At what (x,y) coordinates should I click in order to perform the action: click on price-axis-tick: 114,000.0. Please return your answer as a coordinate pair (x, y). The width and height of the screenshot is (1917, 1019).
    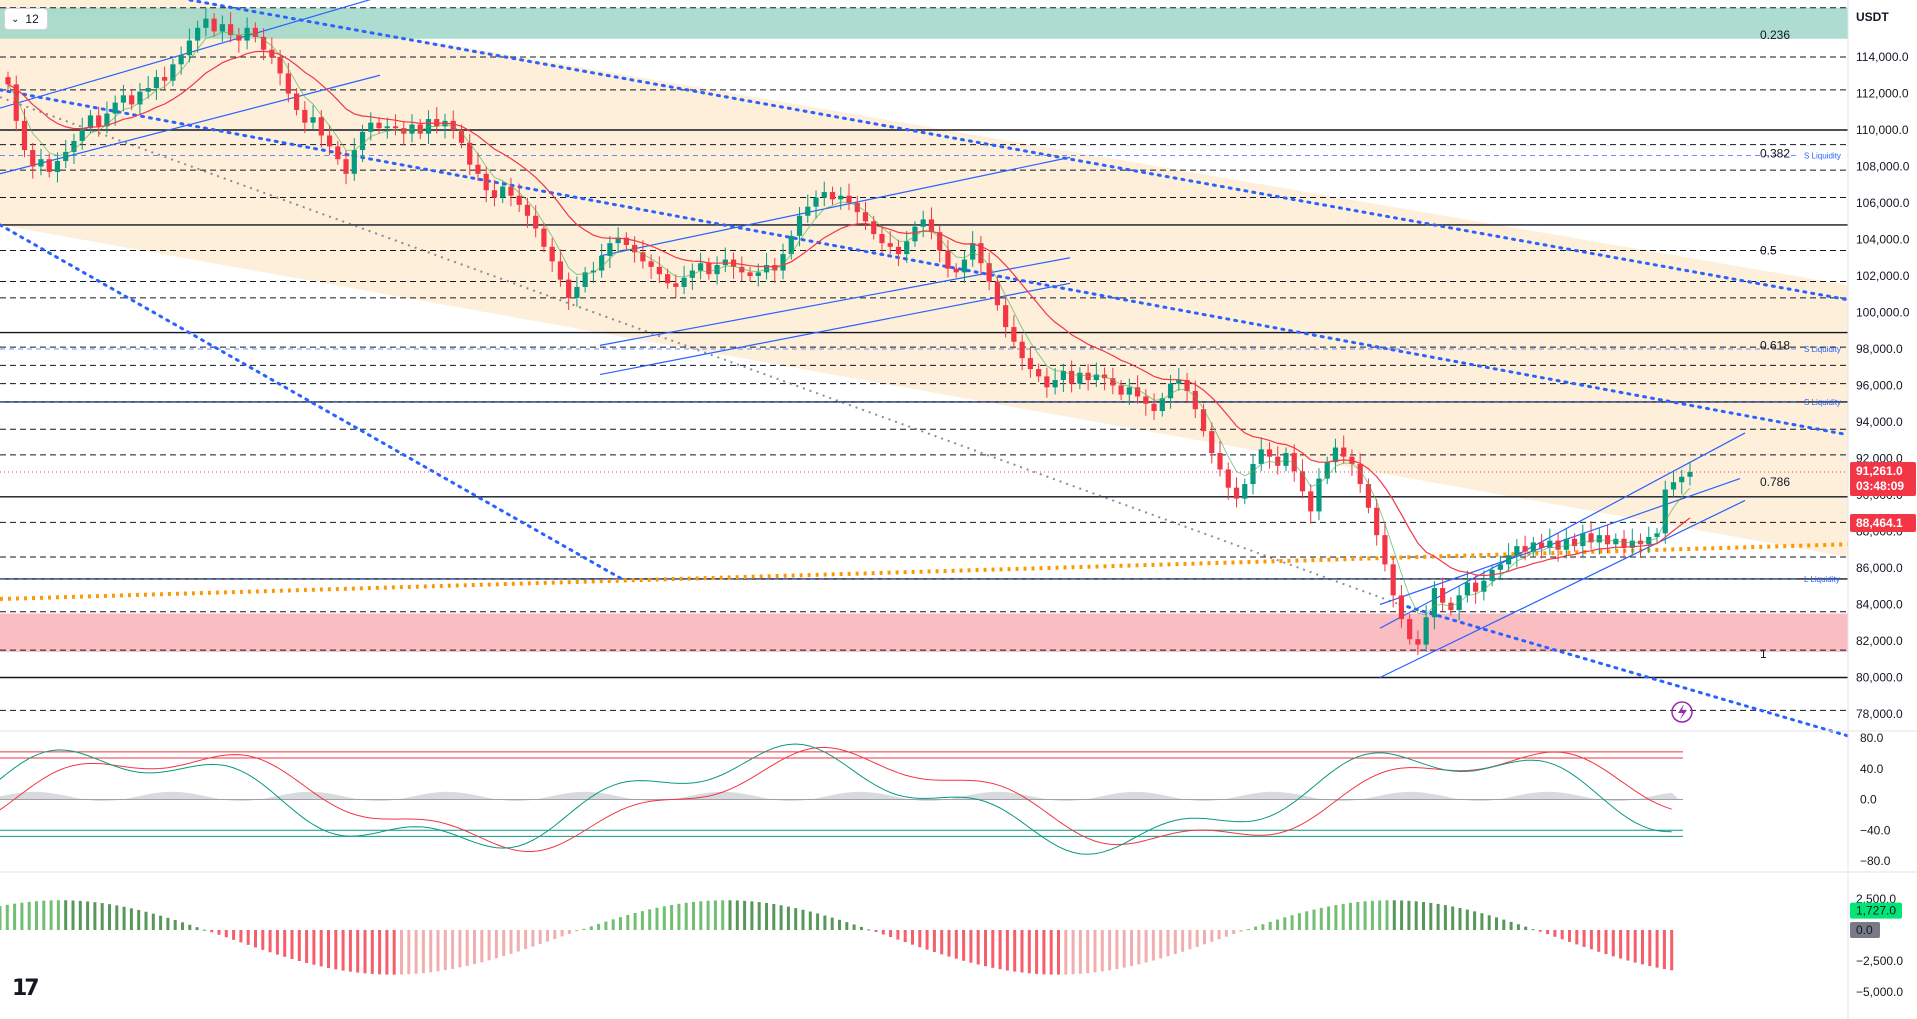
    Looking at the image, I should click on (1882, 57).